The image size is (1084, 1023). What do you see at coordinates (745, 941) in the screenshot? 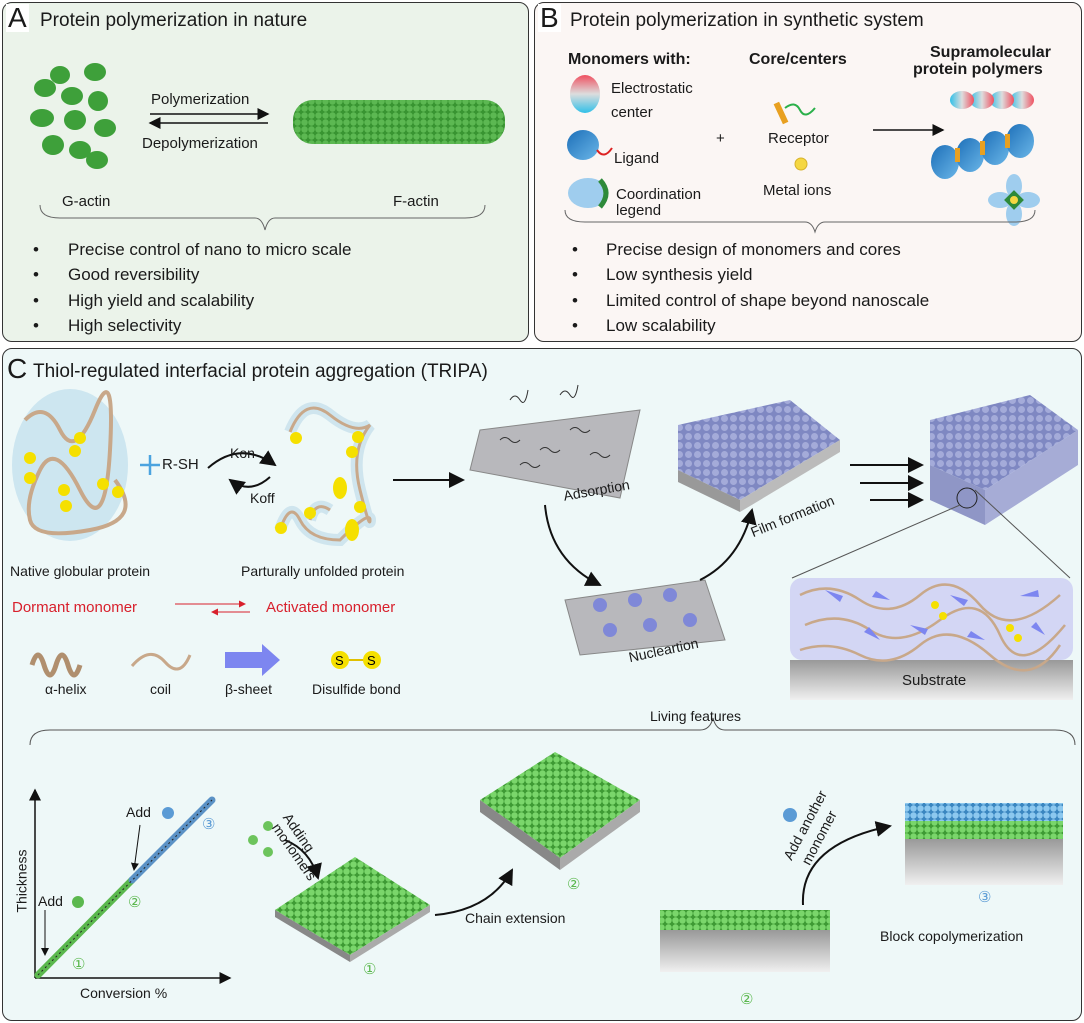
I see `film-2-side` at bounding box center [745, 941].